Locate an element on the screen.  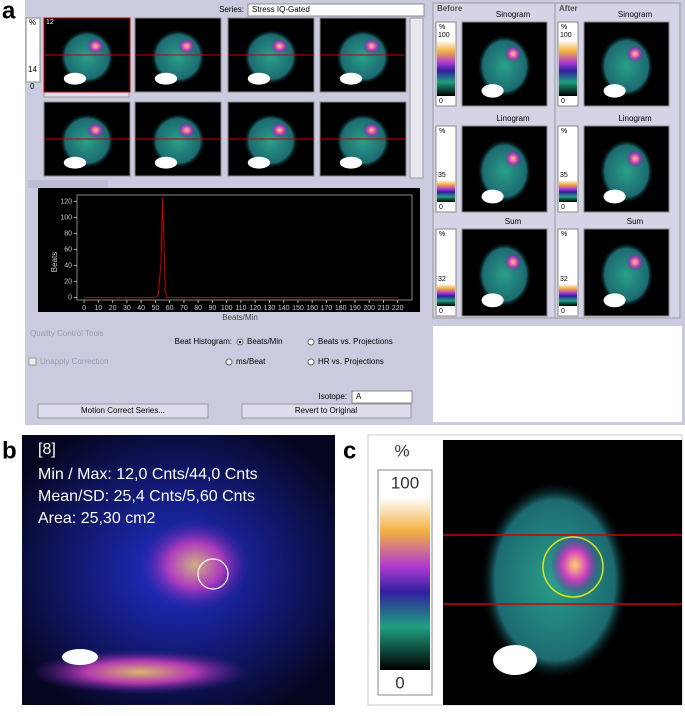
panel-title: After is located at coordinates (568, 8).